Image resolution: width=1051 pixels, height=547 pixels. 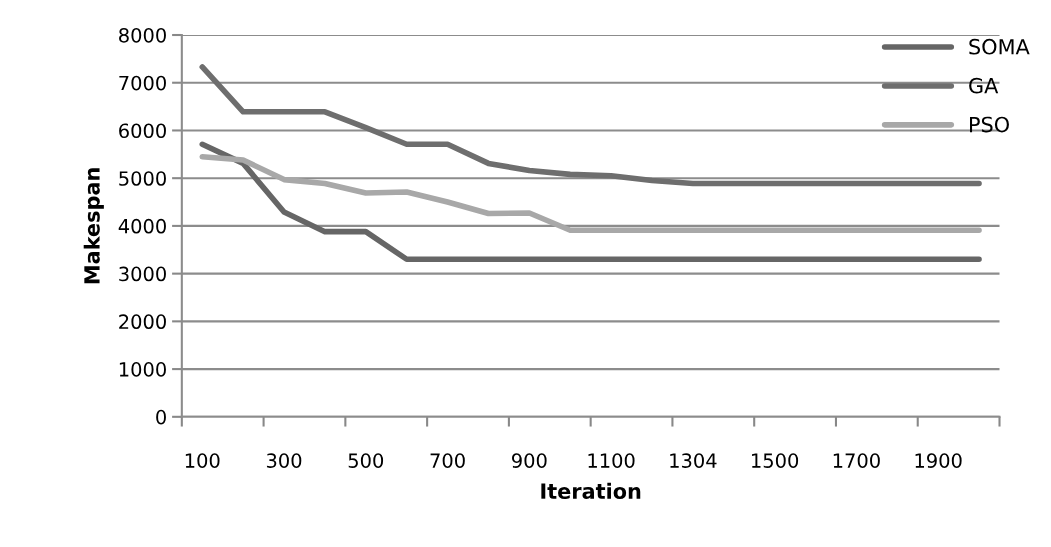 What do you see at coordinates (366, 460) in the screenshot?
I see `x-tick-label: 500` at bounding box center [366, 460].